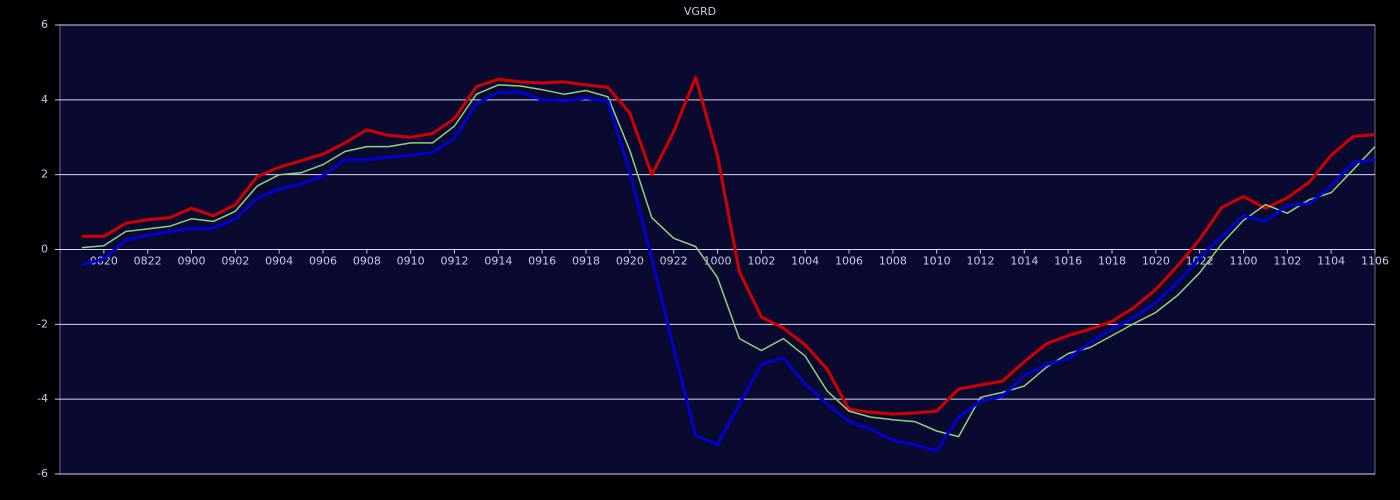 This screenshot has width=1400, height=500. I want to click on y-tick-label: 2, so click(44, 174).